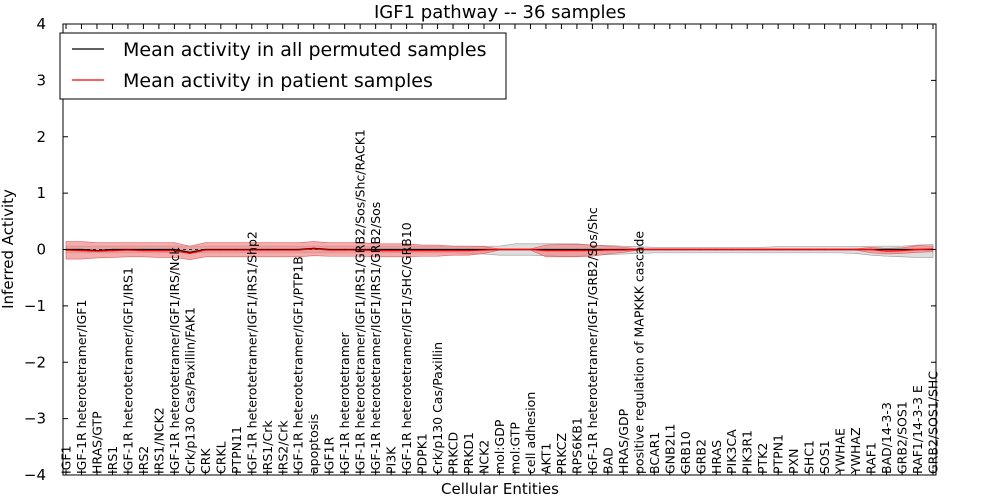 Image resolution: width=1000 pixels, height=500 pixels. What do you see at coordinates (313, 444) in the screenshot?
I see `category-label: apoptosis` at bounding box center [313, 444].